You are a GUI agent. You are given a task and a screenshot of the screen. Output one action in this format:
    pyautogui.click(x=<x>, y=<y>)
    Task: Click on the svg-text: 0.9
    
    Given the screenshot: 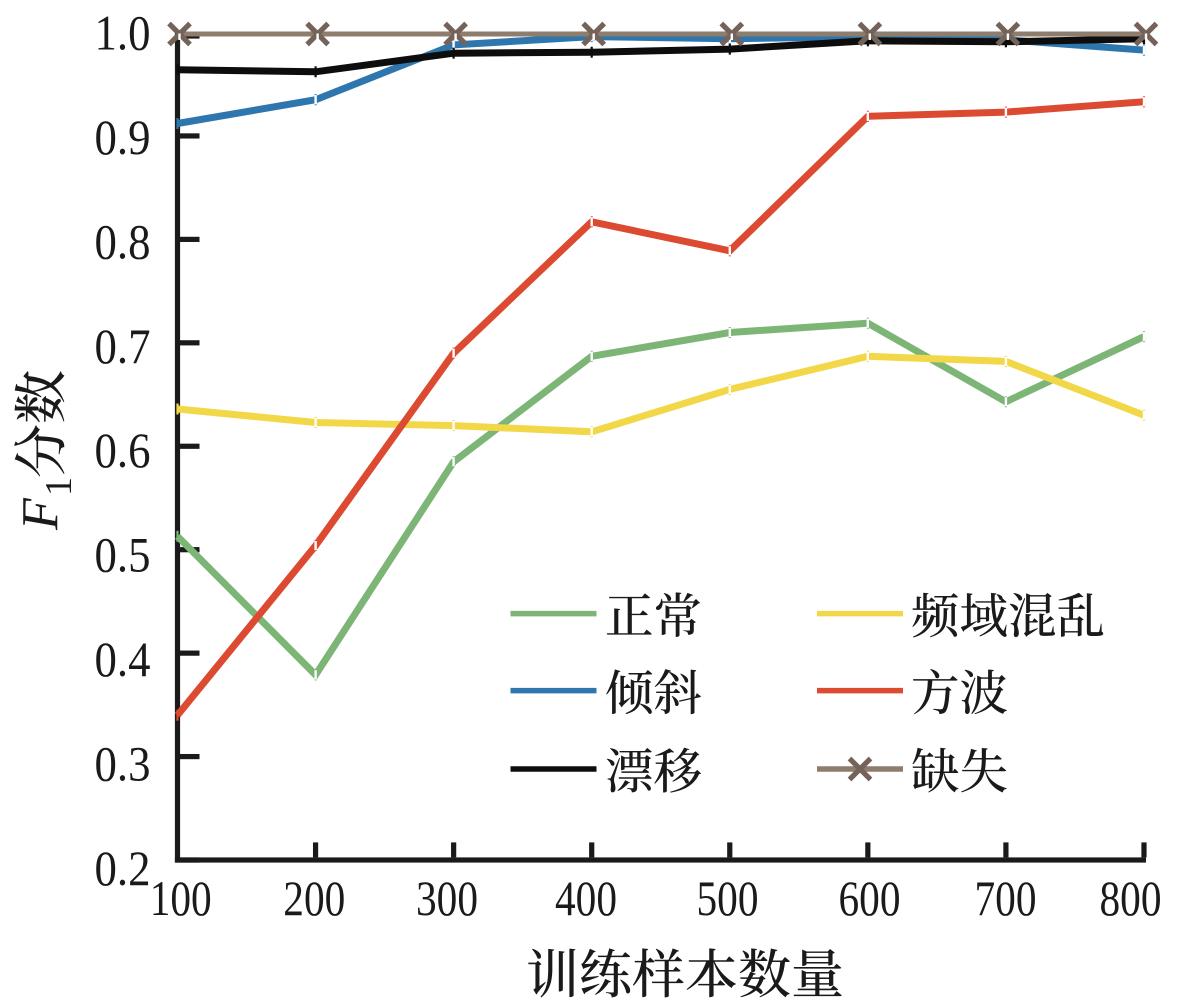 What is the action you would take?
    pyautogui.click(x=123, y=137)
    